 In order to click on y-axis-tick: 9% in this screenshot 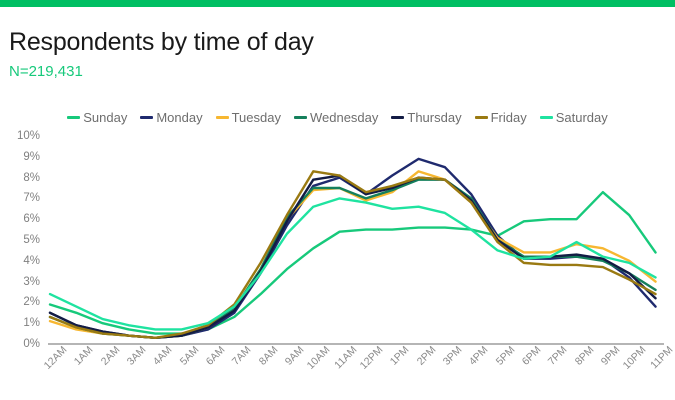, I will do `click(31, 156)`.